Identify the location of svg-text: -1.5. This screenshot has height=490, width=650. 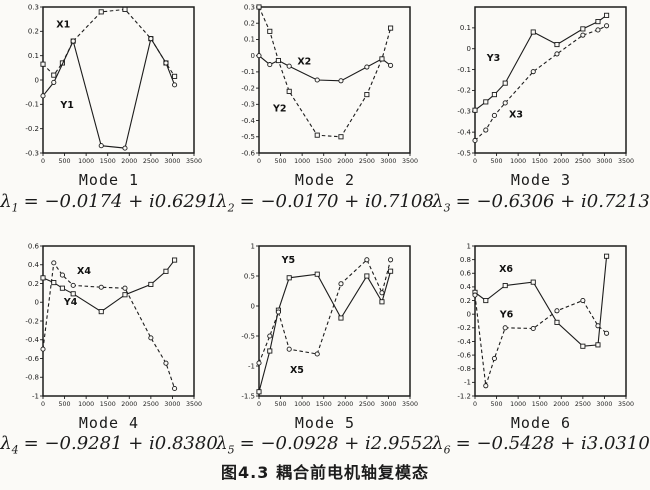
(248, 396).